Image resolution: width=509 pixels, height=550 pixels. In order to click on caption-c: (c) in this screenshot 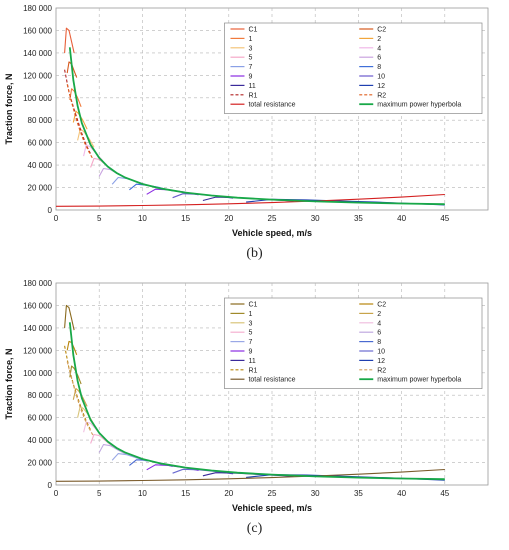, I will do `click(254, 528)`.